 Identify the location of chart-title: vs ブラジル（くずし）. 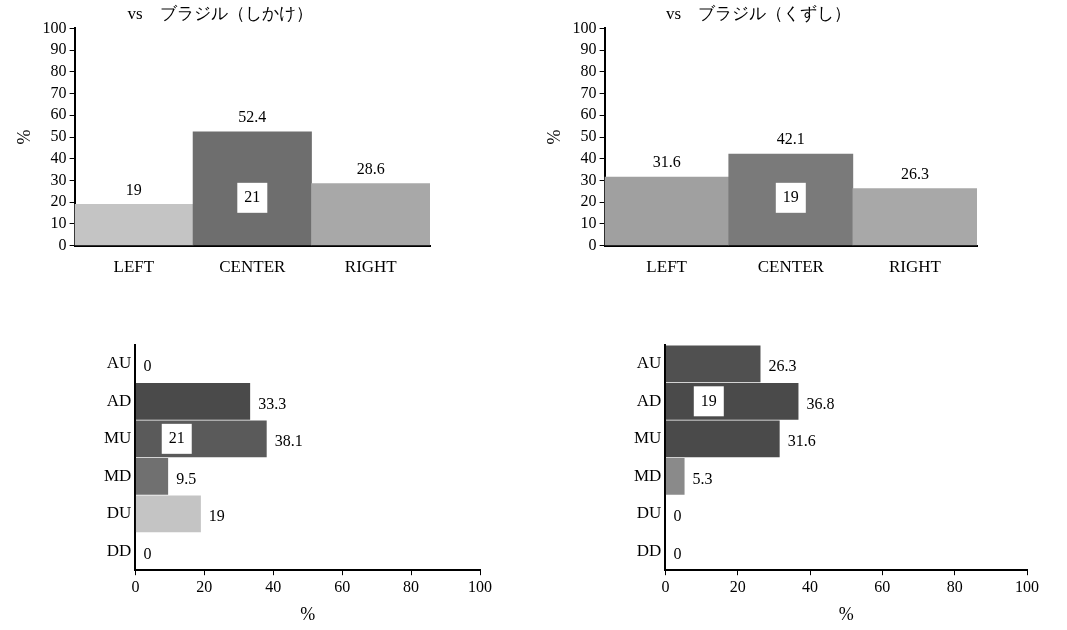
(758, 13).